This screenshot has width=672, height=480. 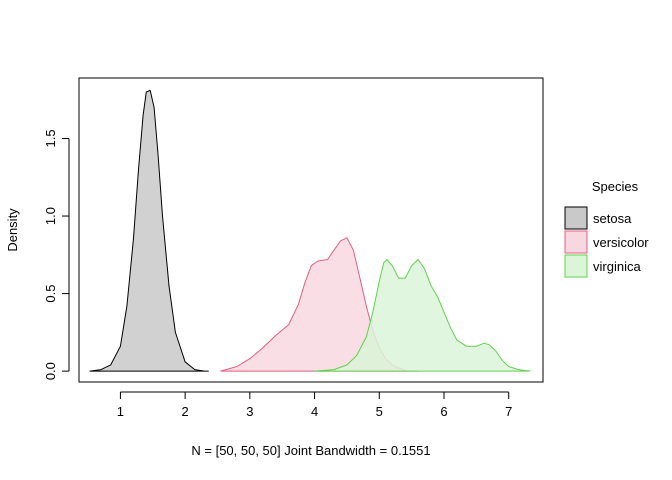 I want to click on y-tick-label: 0.0, so click(x=50, y=371).